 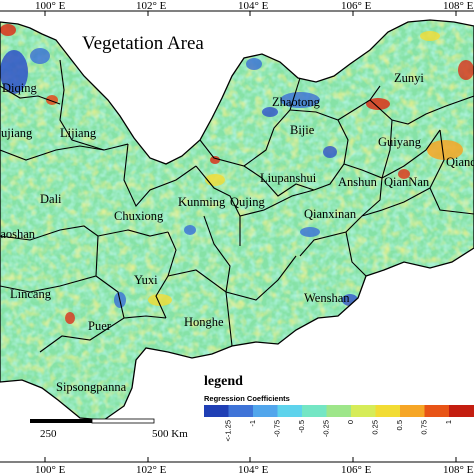 What do you see at coordinates (358, 182) in the screenshot?
I see `region-label: Anshun` at bounding box center [358, 182].